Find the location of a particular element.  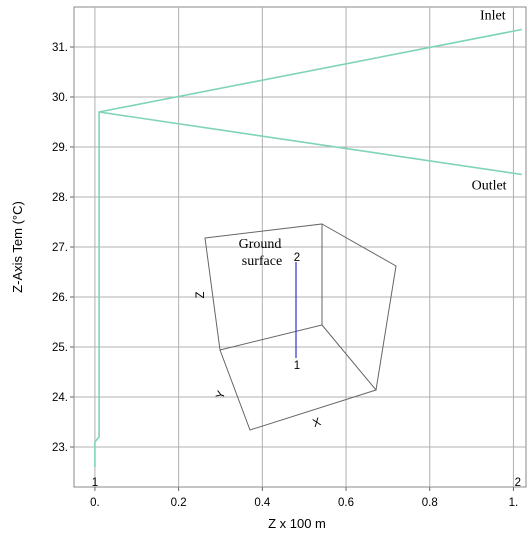

inset-axis-x: X is located at coordinates (317, 423).